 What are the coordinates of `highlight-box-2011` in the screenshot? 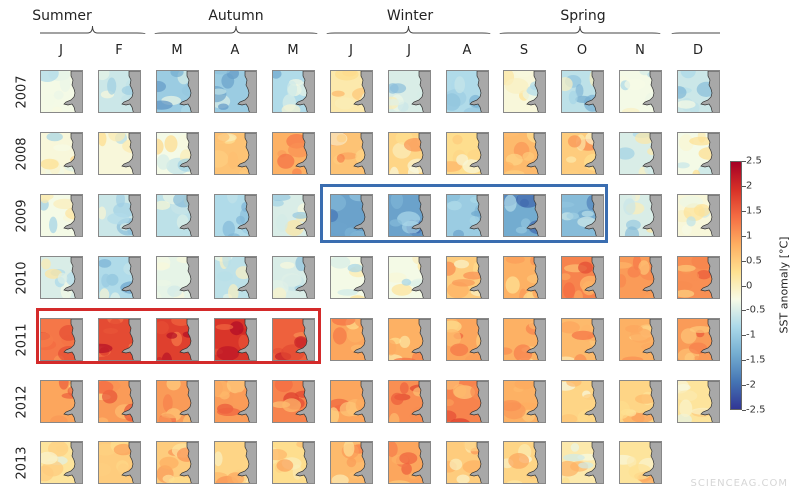 It's located at (178, 336).